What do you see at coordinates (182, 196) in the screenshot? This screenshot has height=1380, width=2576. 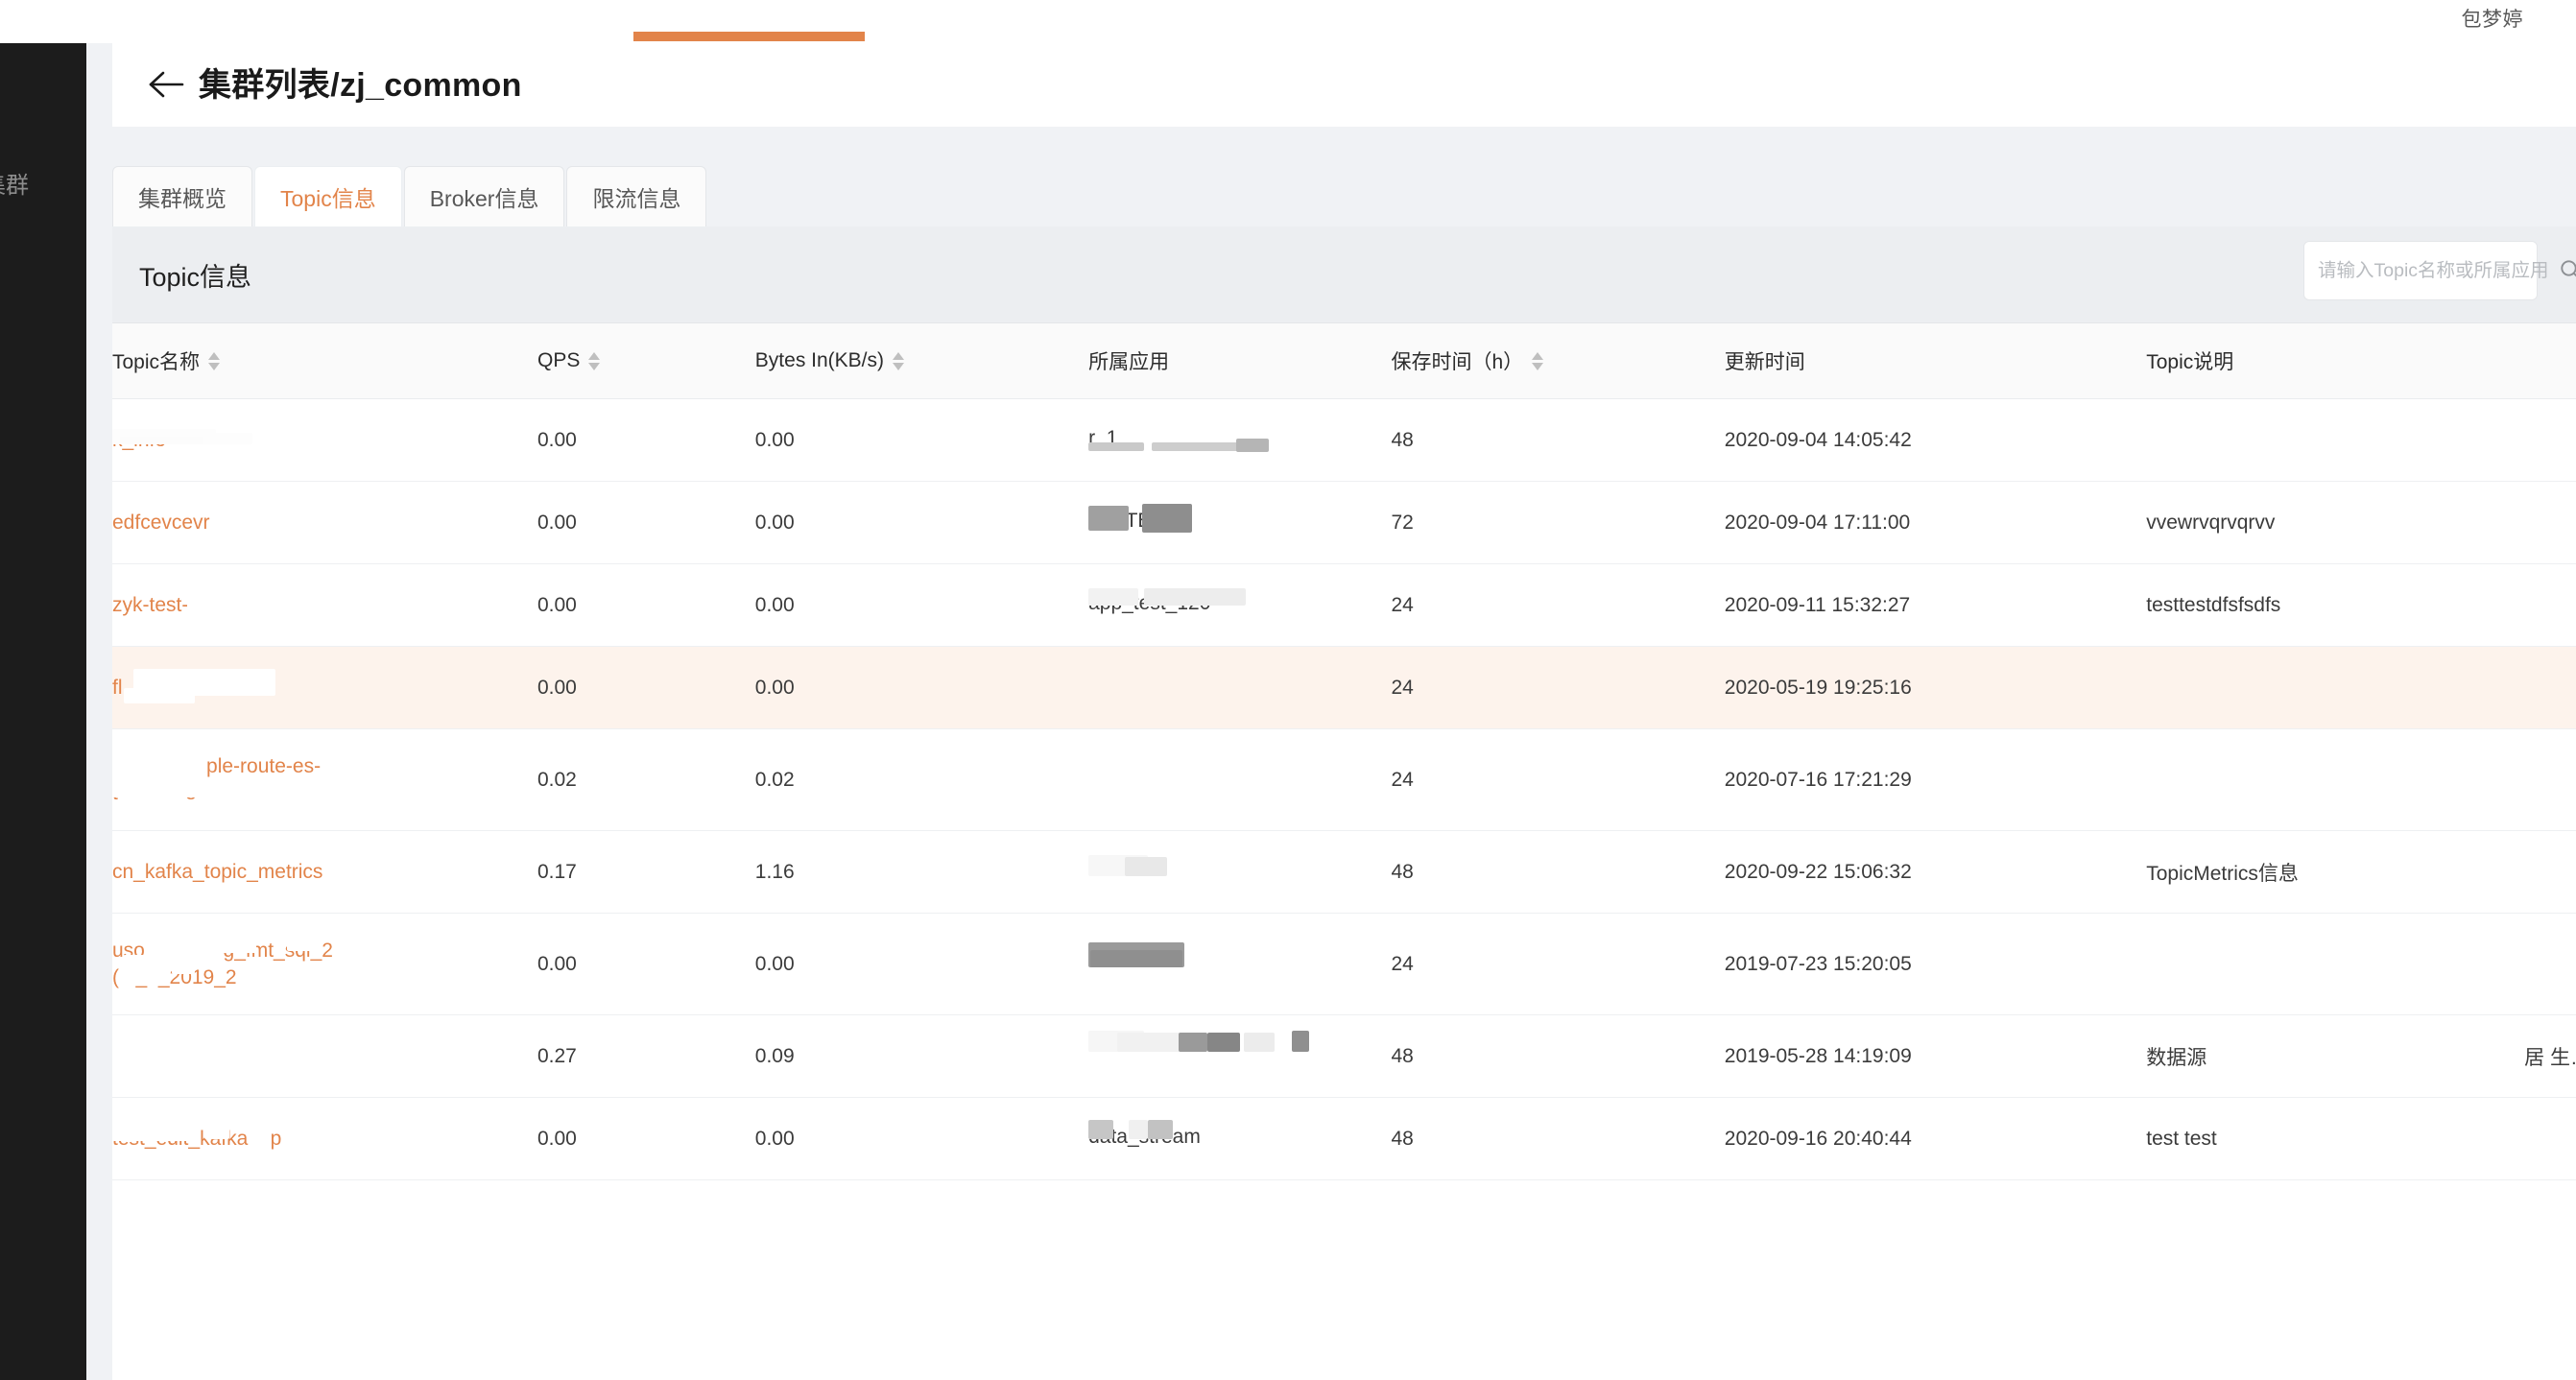 I see `tab-cluster-overview: 集群概览` at bounding box center [182, 196].